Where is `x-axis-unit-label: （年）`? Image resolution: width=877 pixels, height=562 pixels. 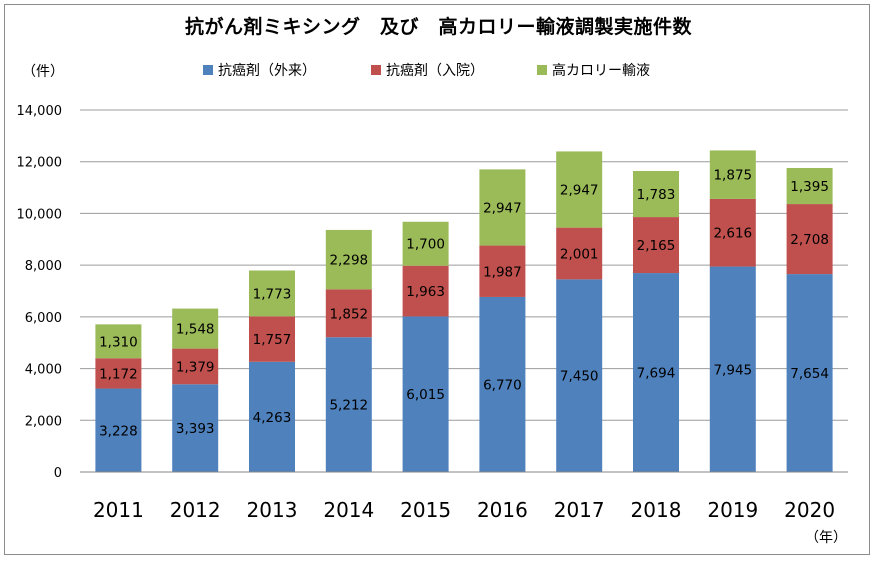
x-axis-unit-label: （年） is located at coordinates (826, 538).